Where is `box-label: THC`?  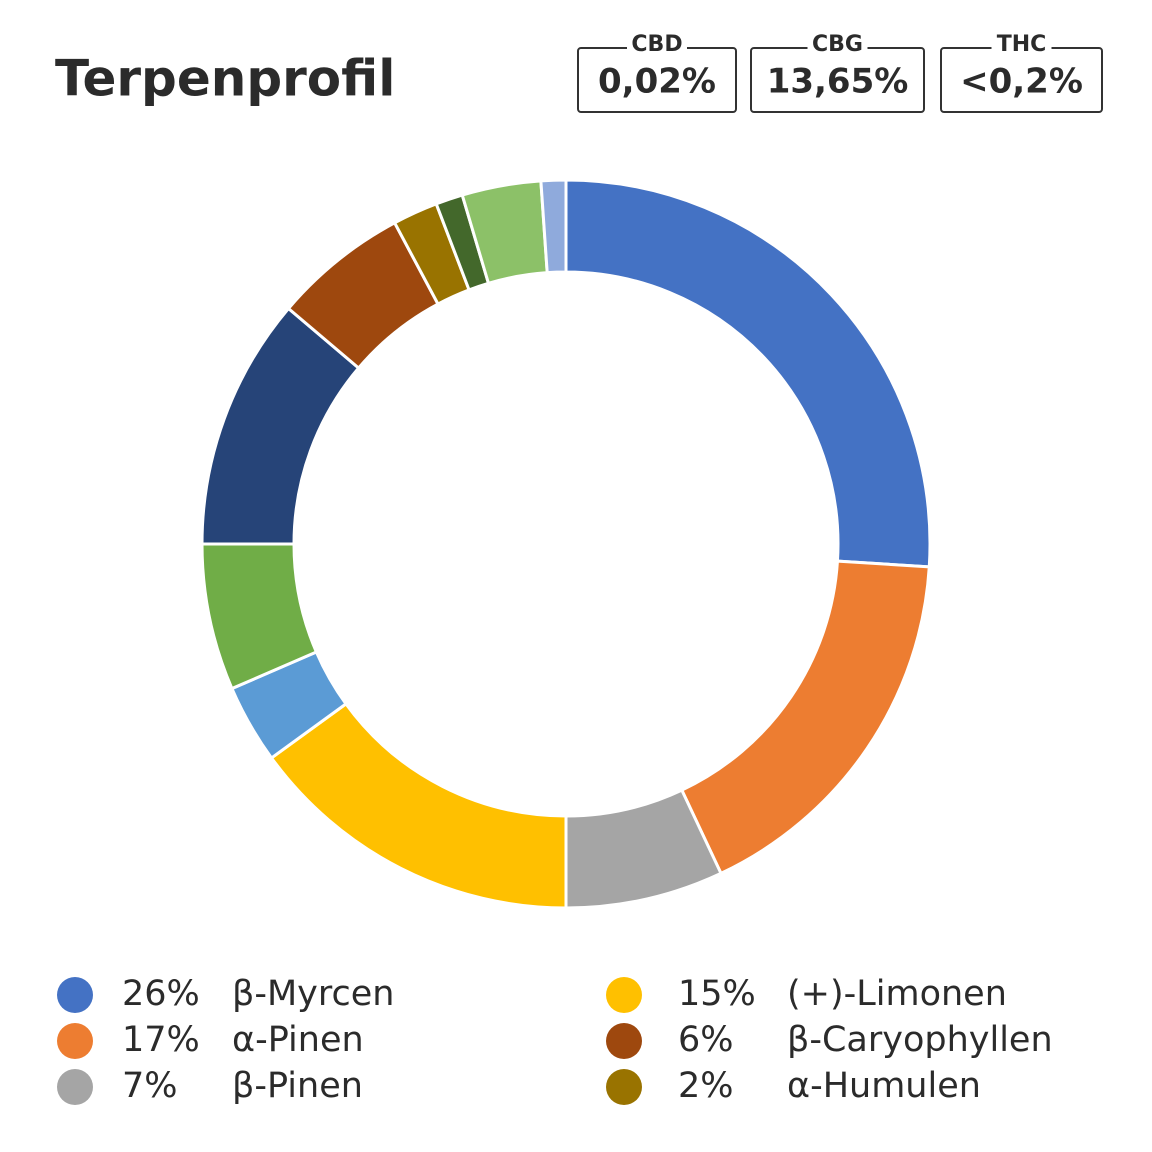
box-label: THC is located at coordinates (1022, 44).